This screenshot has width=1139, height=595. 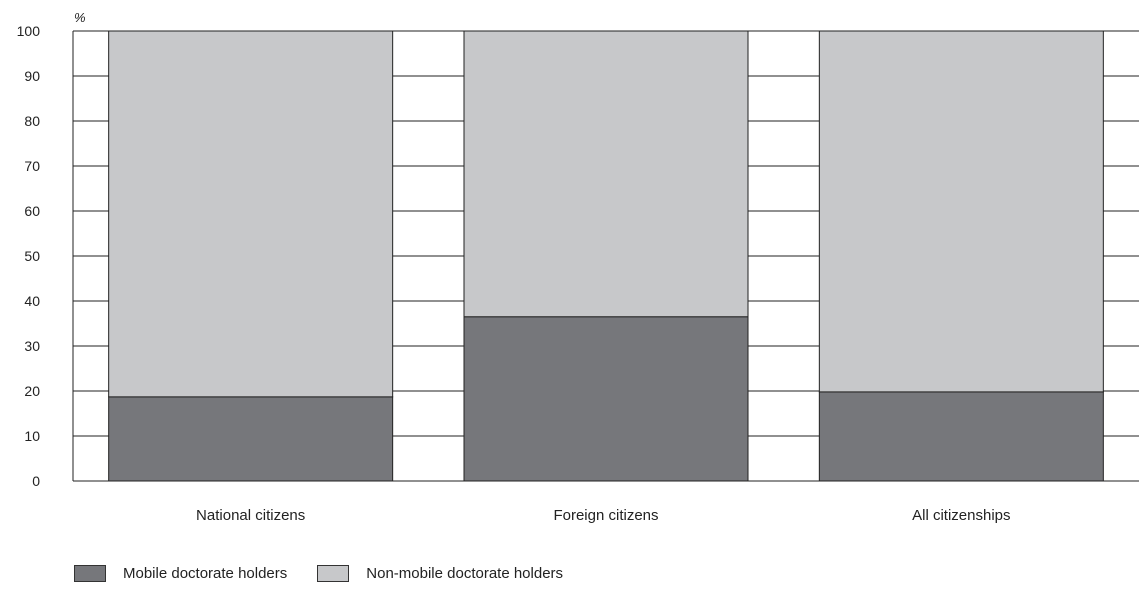 I want to click on y-tick-label-10: 10, so click(x=32, y=436).